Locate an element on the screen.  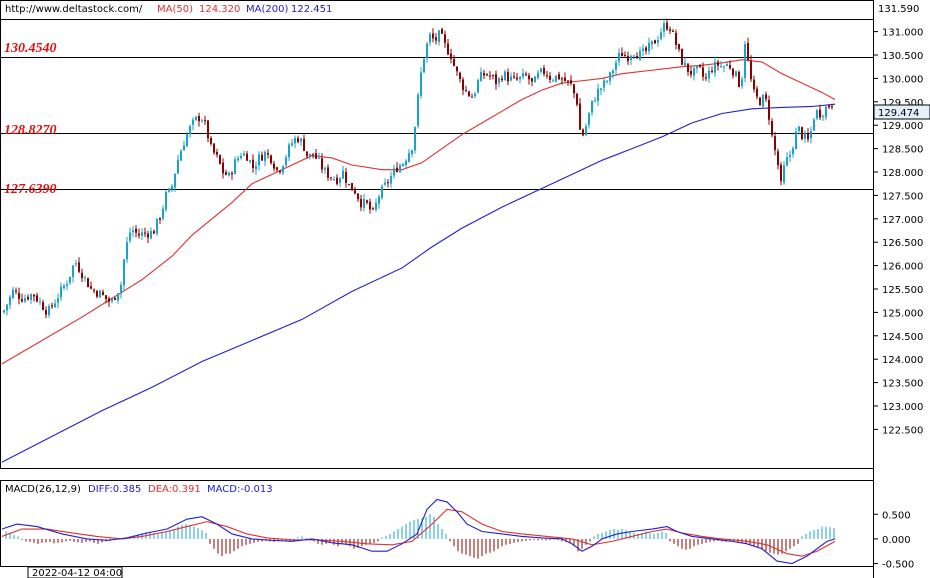
macd-label: MACD(26,12,9) is located at coordinates (43, 489).